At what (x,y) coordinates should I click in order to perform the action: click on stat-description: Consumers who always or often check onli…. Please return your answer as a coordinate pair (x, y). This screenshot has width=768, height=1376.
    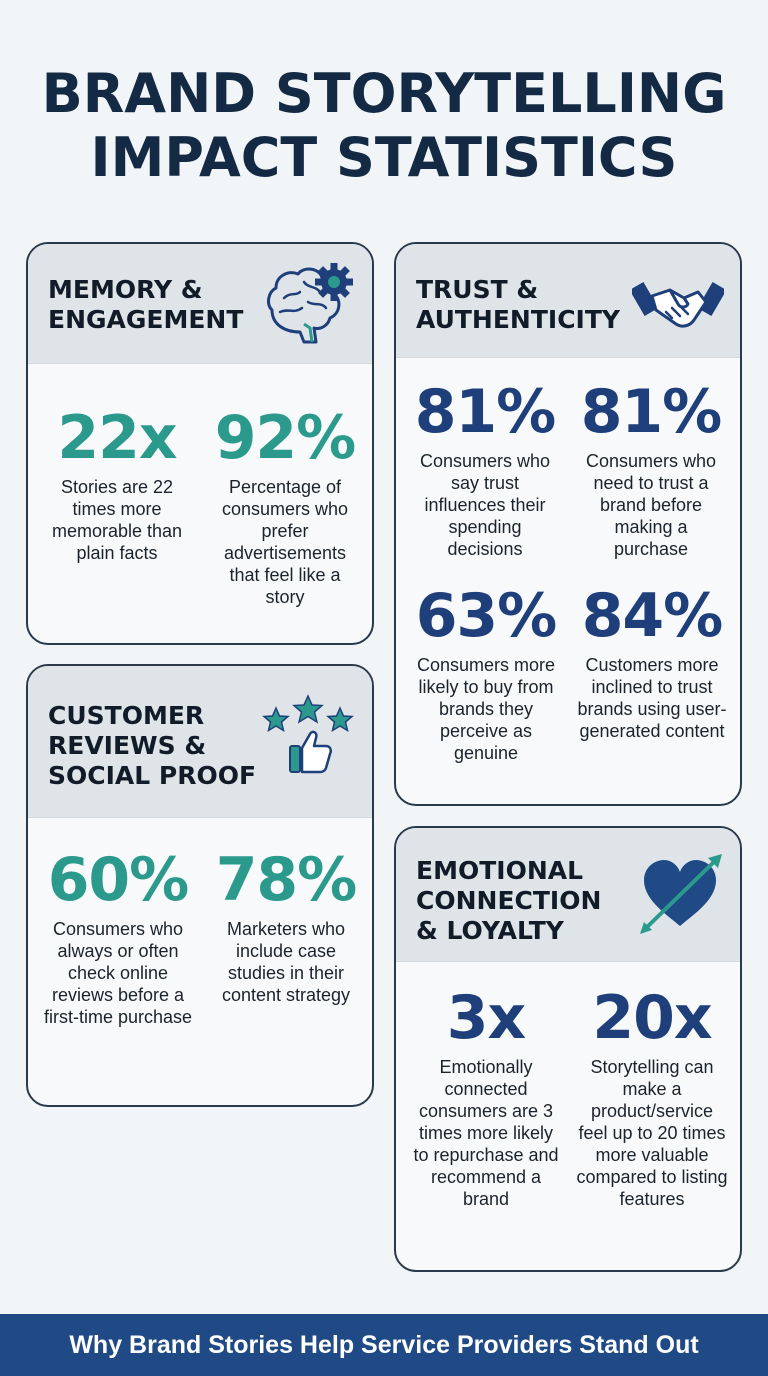
    Looking at the image, I should click on (118, 973).